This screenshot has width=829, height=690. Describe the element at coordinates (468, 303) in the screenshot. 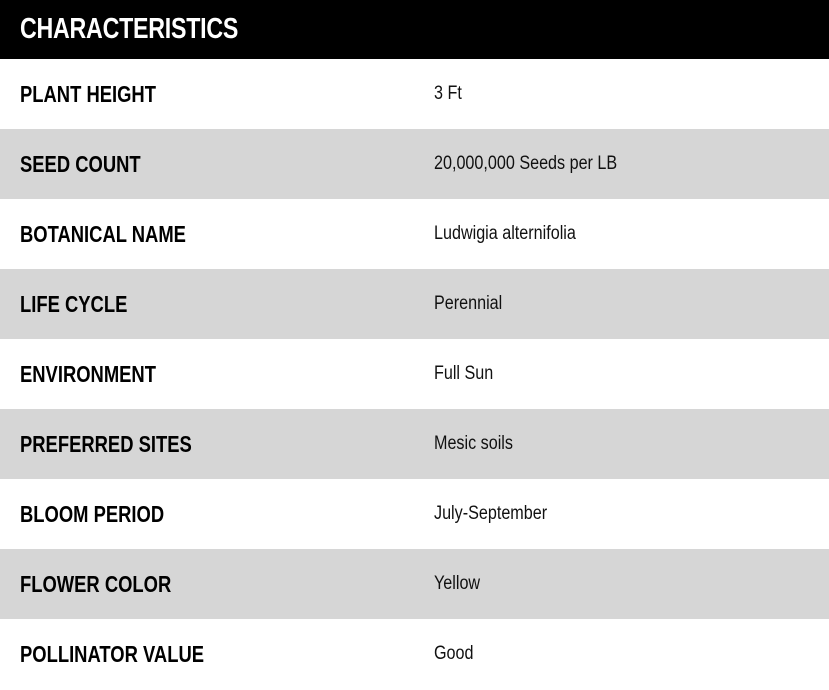

I see `row-value: Perennial` at that location.